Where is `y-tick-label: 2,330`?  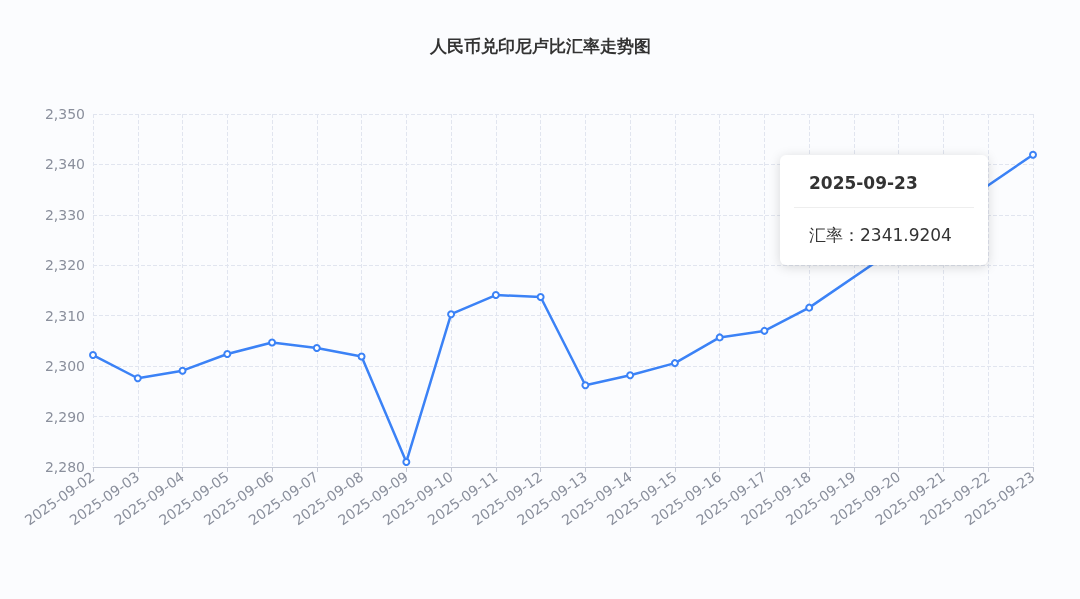 y-tick-label: 2,330 is located at coordinates (64, 214).